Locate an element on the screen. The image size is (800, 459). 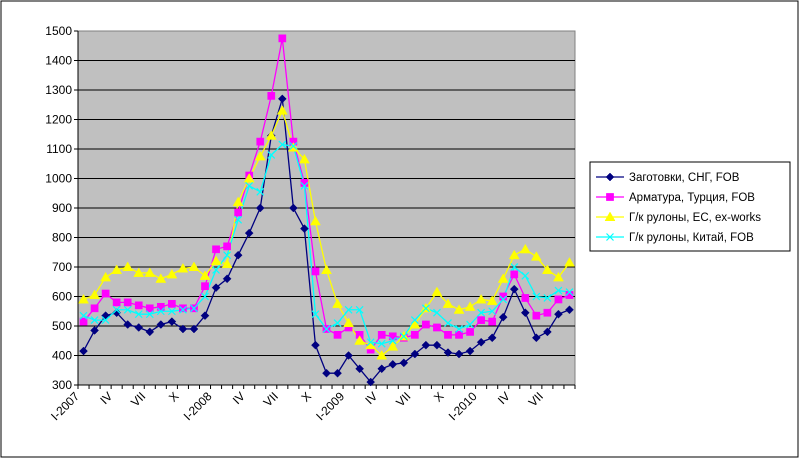
y-tick-label: 300 is located at coordinates (62, 385).